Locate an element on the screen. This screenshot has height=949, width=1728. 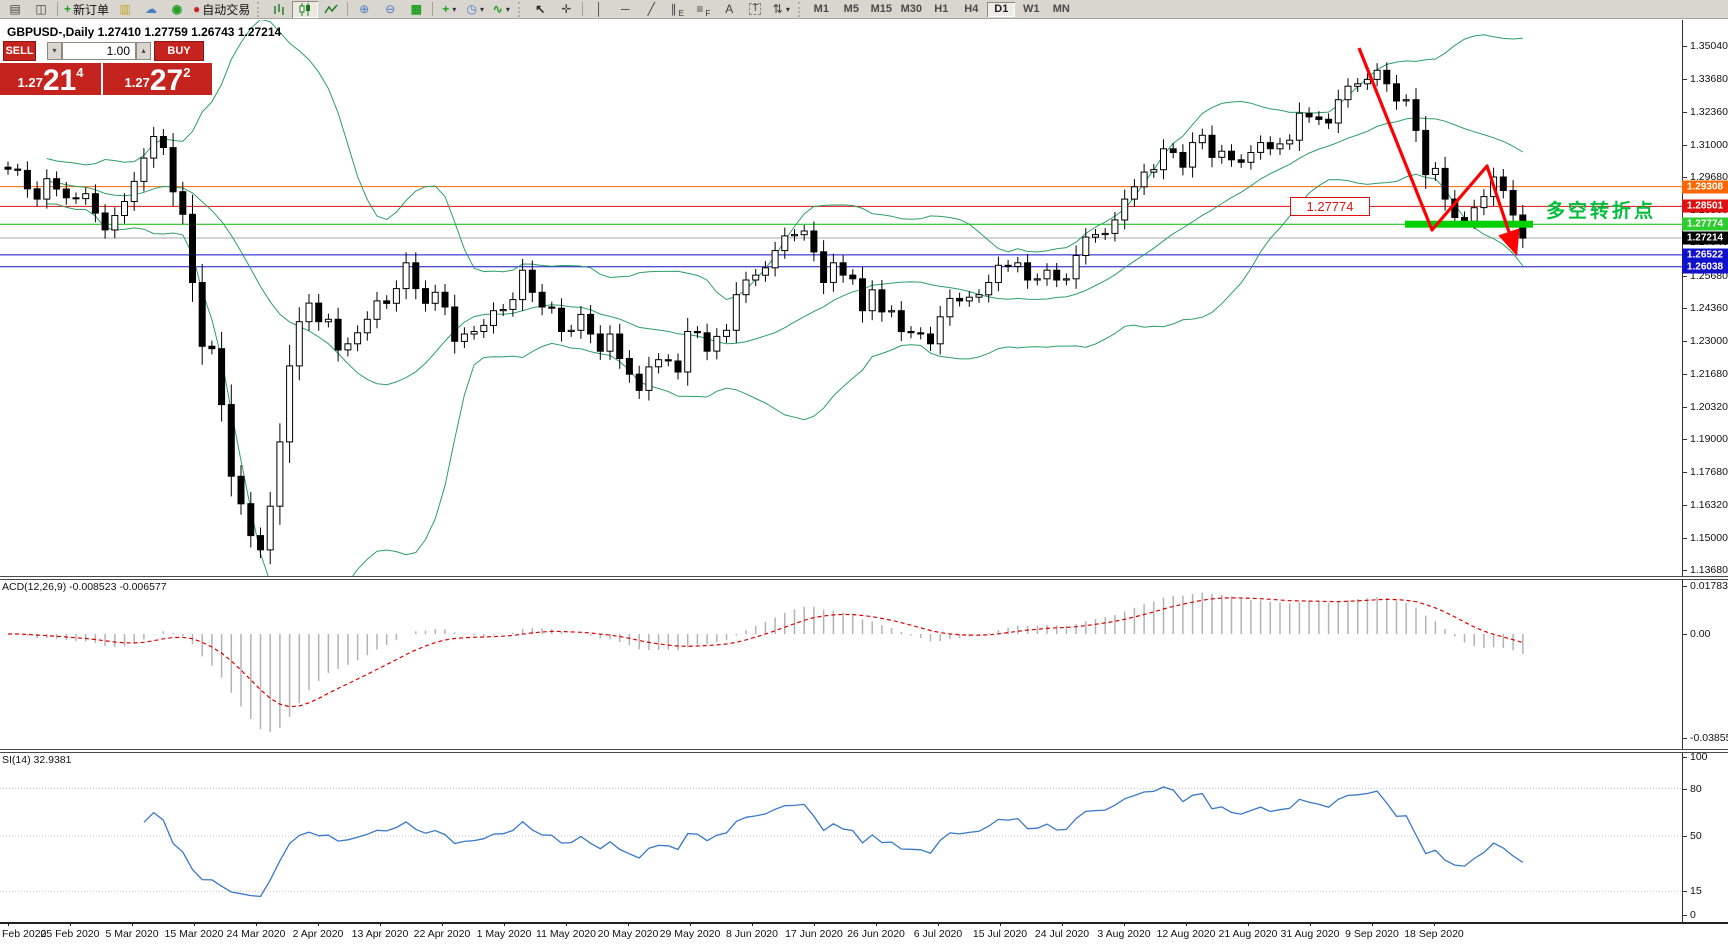
clock-icon: ◷ is located at coordinates (472, 9).